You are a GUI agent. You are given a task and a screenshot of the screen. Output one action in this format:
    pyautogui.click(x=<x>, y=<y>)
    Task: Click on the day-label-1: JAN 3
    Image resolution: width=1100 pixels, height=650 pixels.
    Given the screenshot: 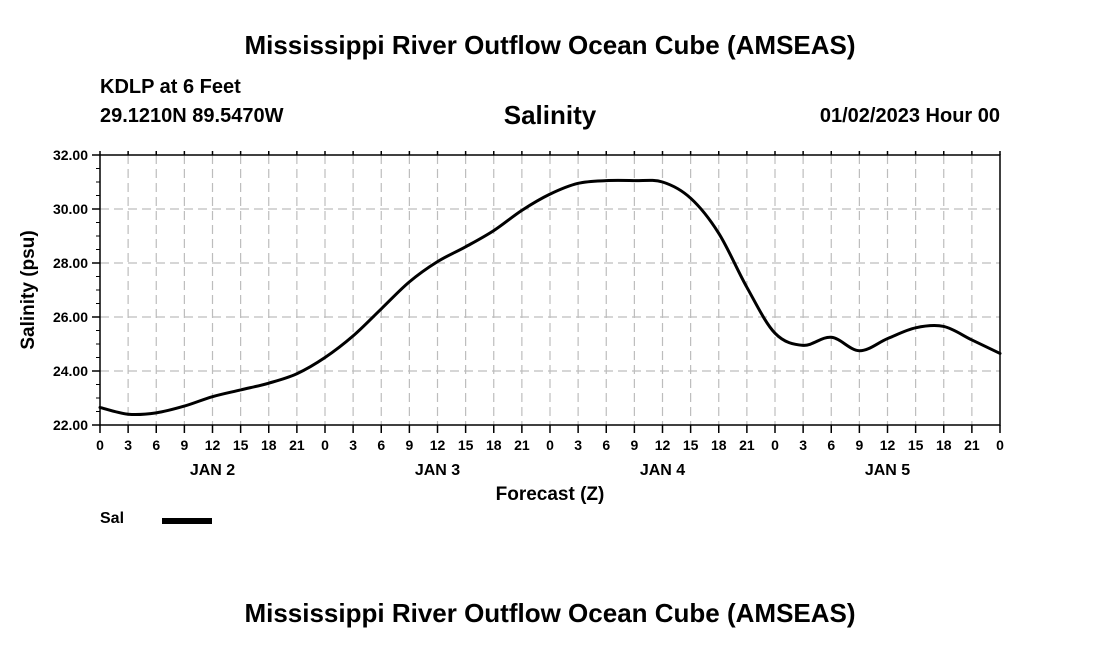 What is the action you would take?
    pyautogui.click(x=437, y=470)
    